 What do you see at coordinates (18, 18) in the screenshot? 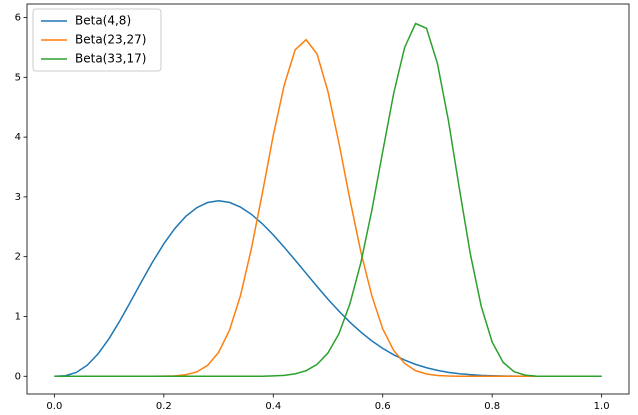
I see `y-tick-label: 6` at bounding box center [18, 18].